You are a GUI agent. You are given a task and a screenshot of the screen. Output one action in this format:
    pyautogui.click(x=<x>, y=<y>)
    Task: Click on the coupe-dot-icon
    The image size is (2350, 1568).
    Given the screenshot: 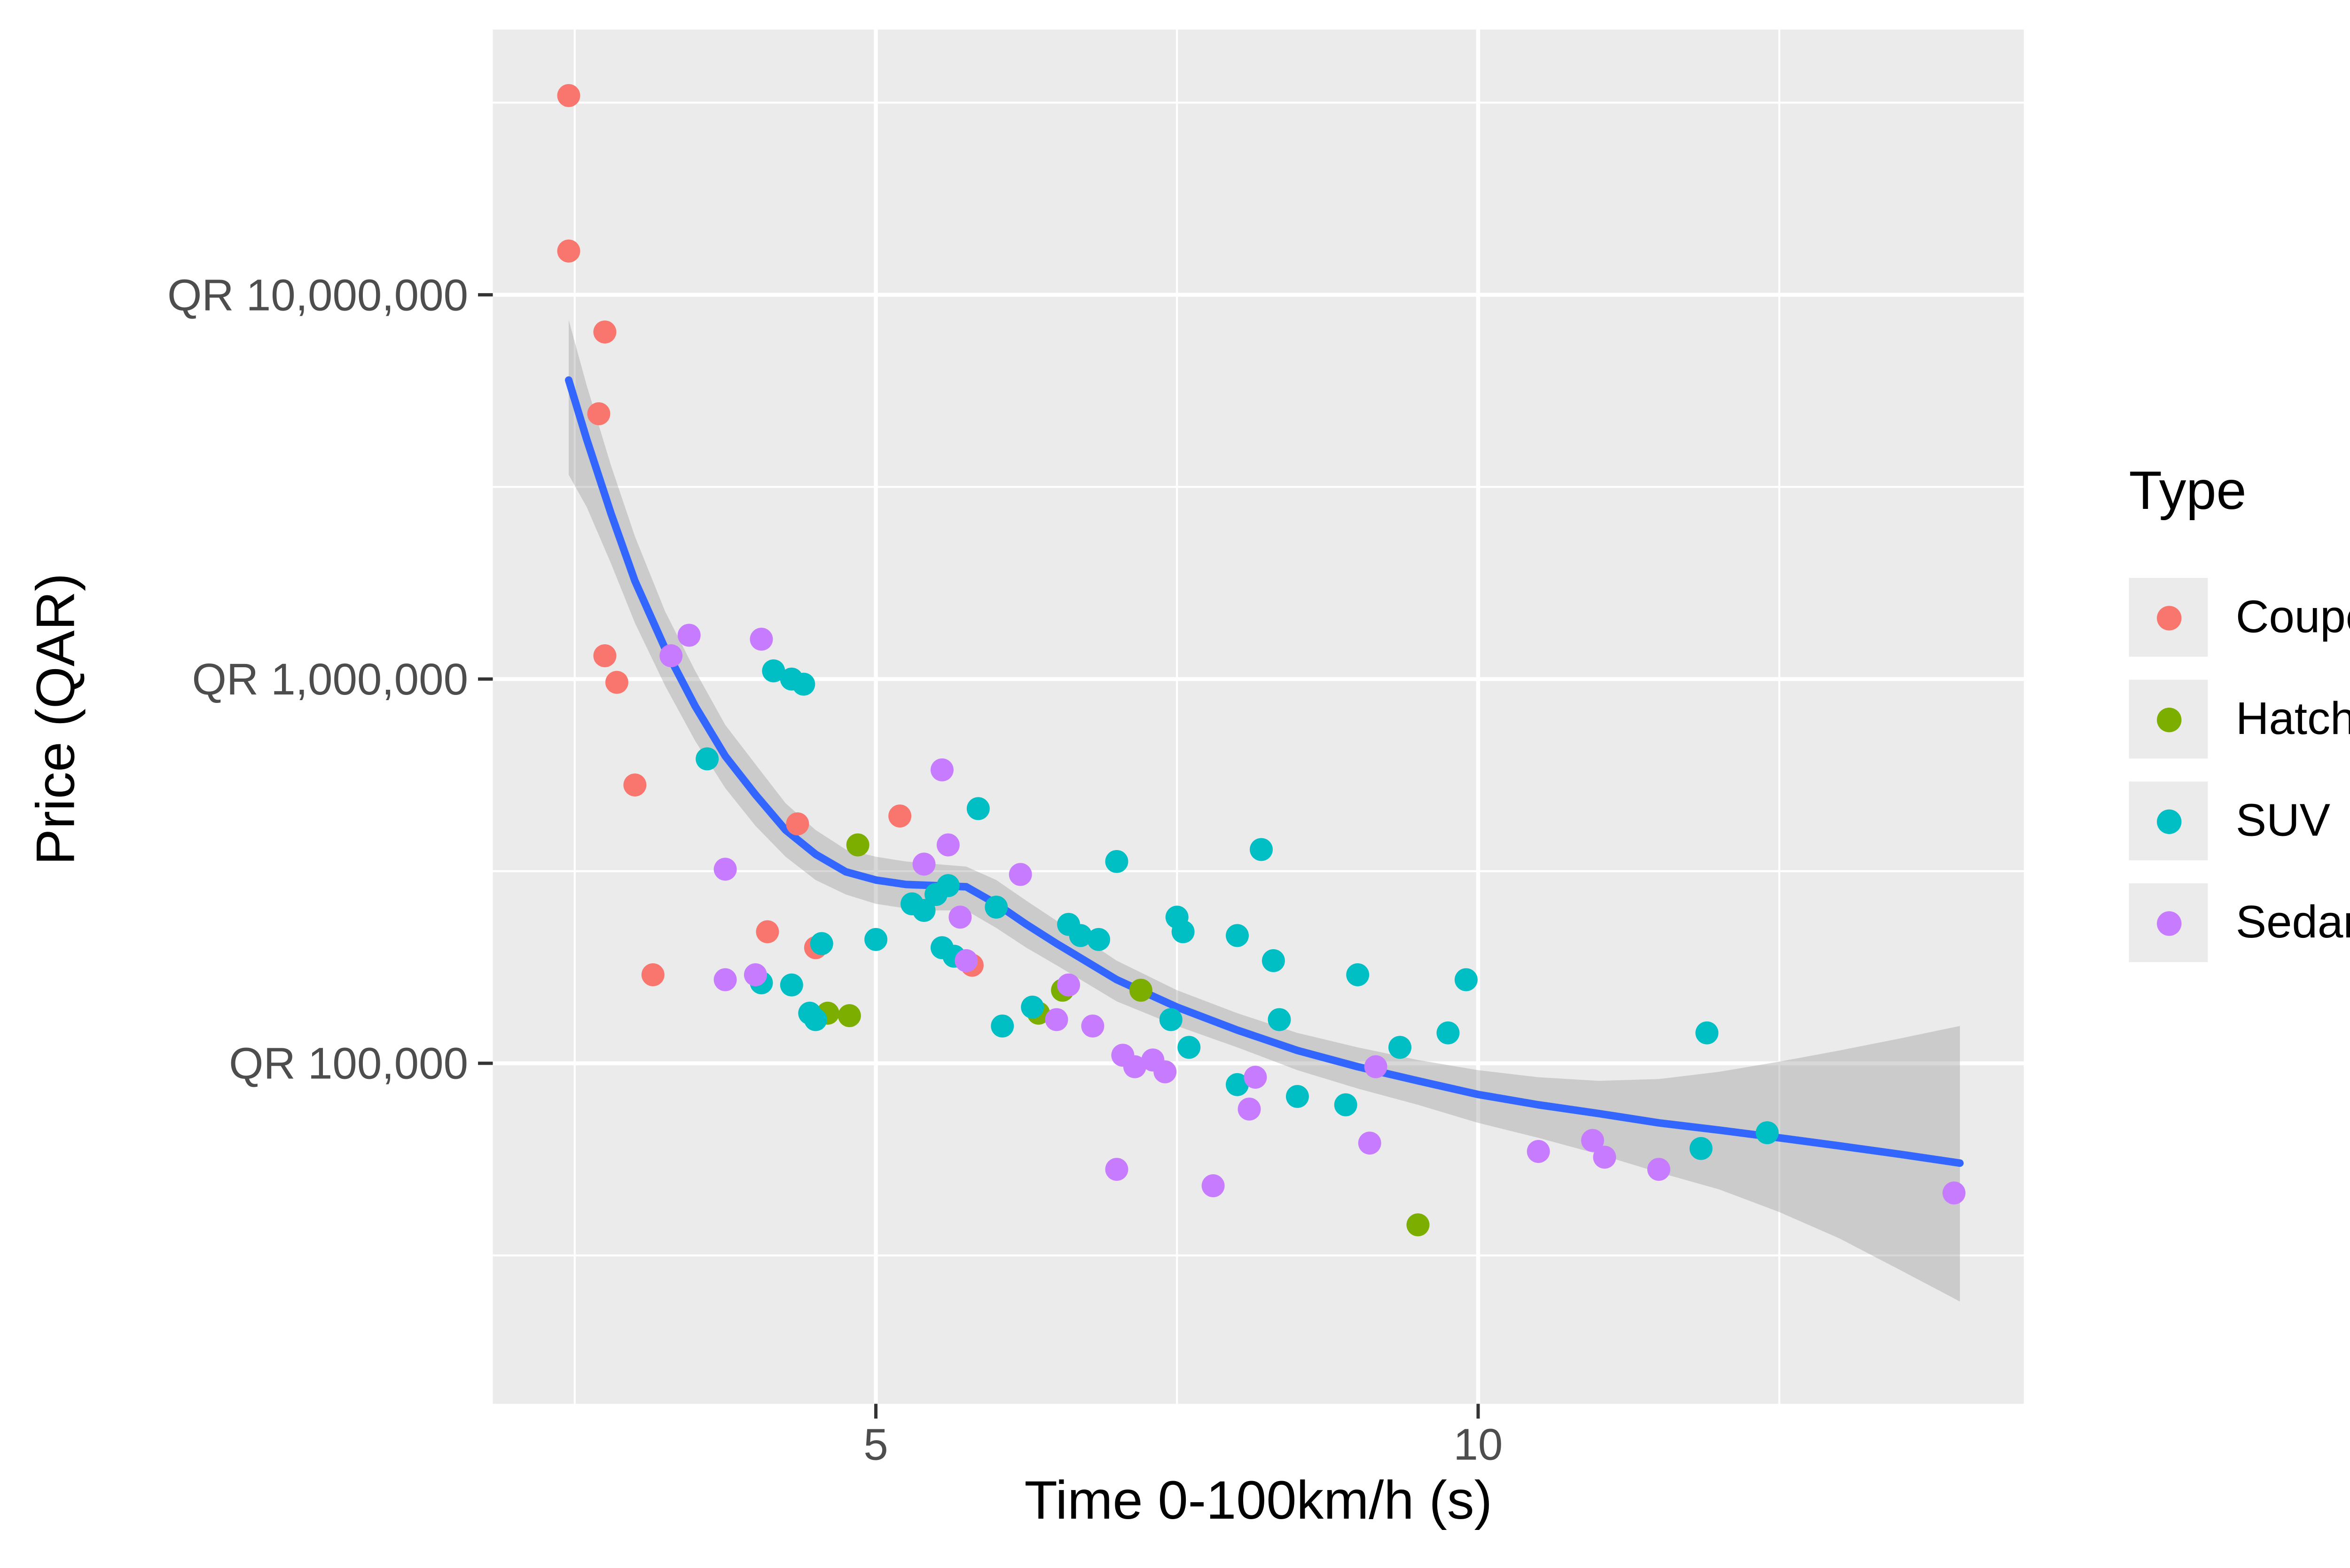 What is the action you would take?
    pyautogui.click(x=2168, y=617)
    